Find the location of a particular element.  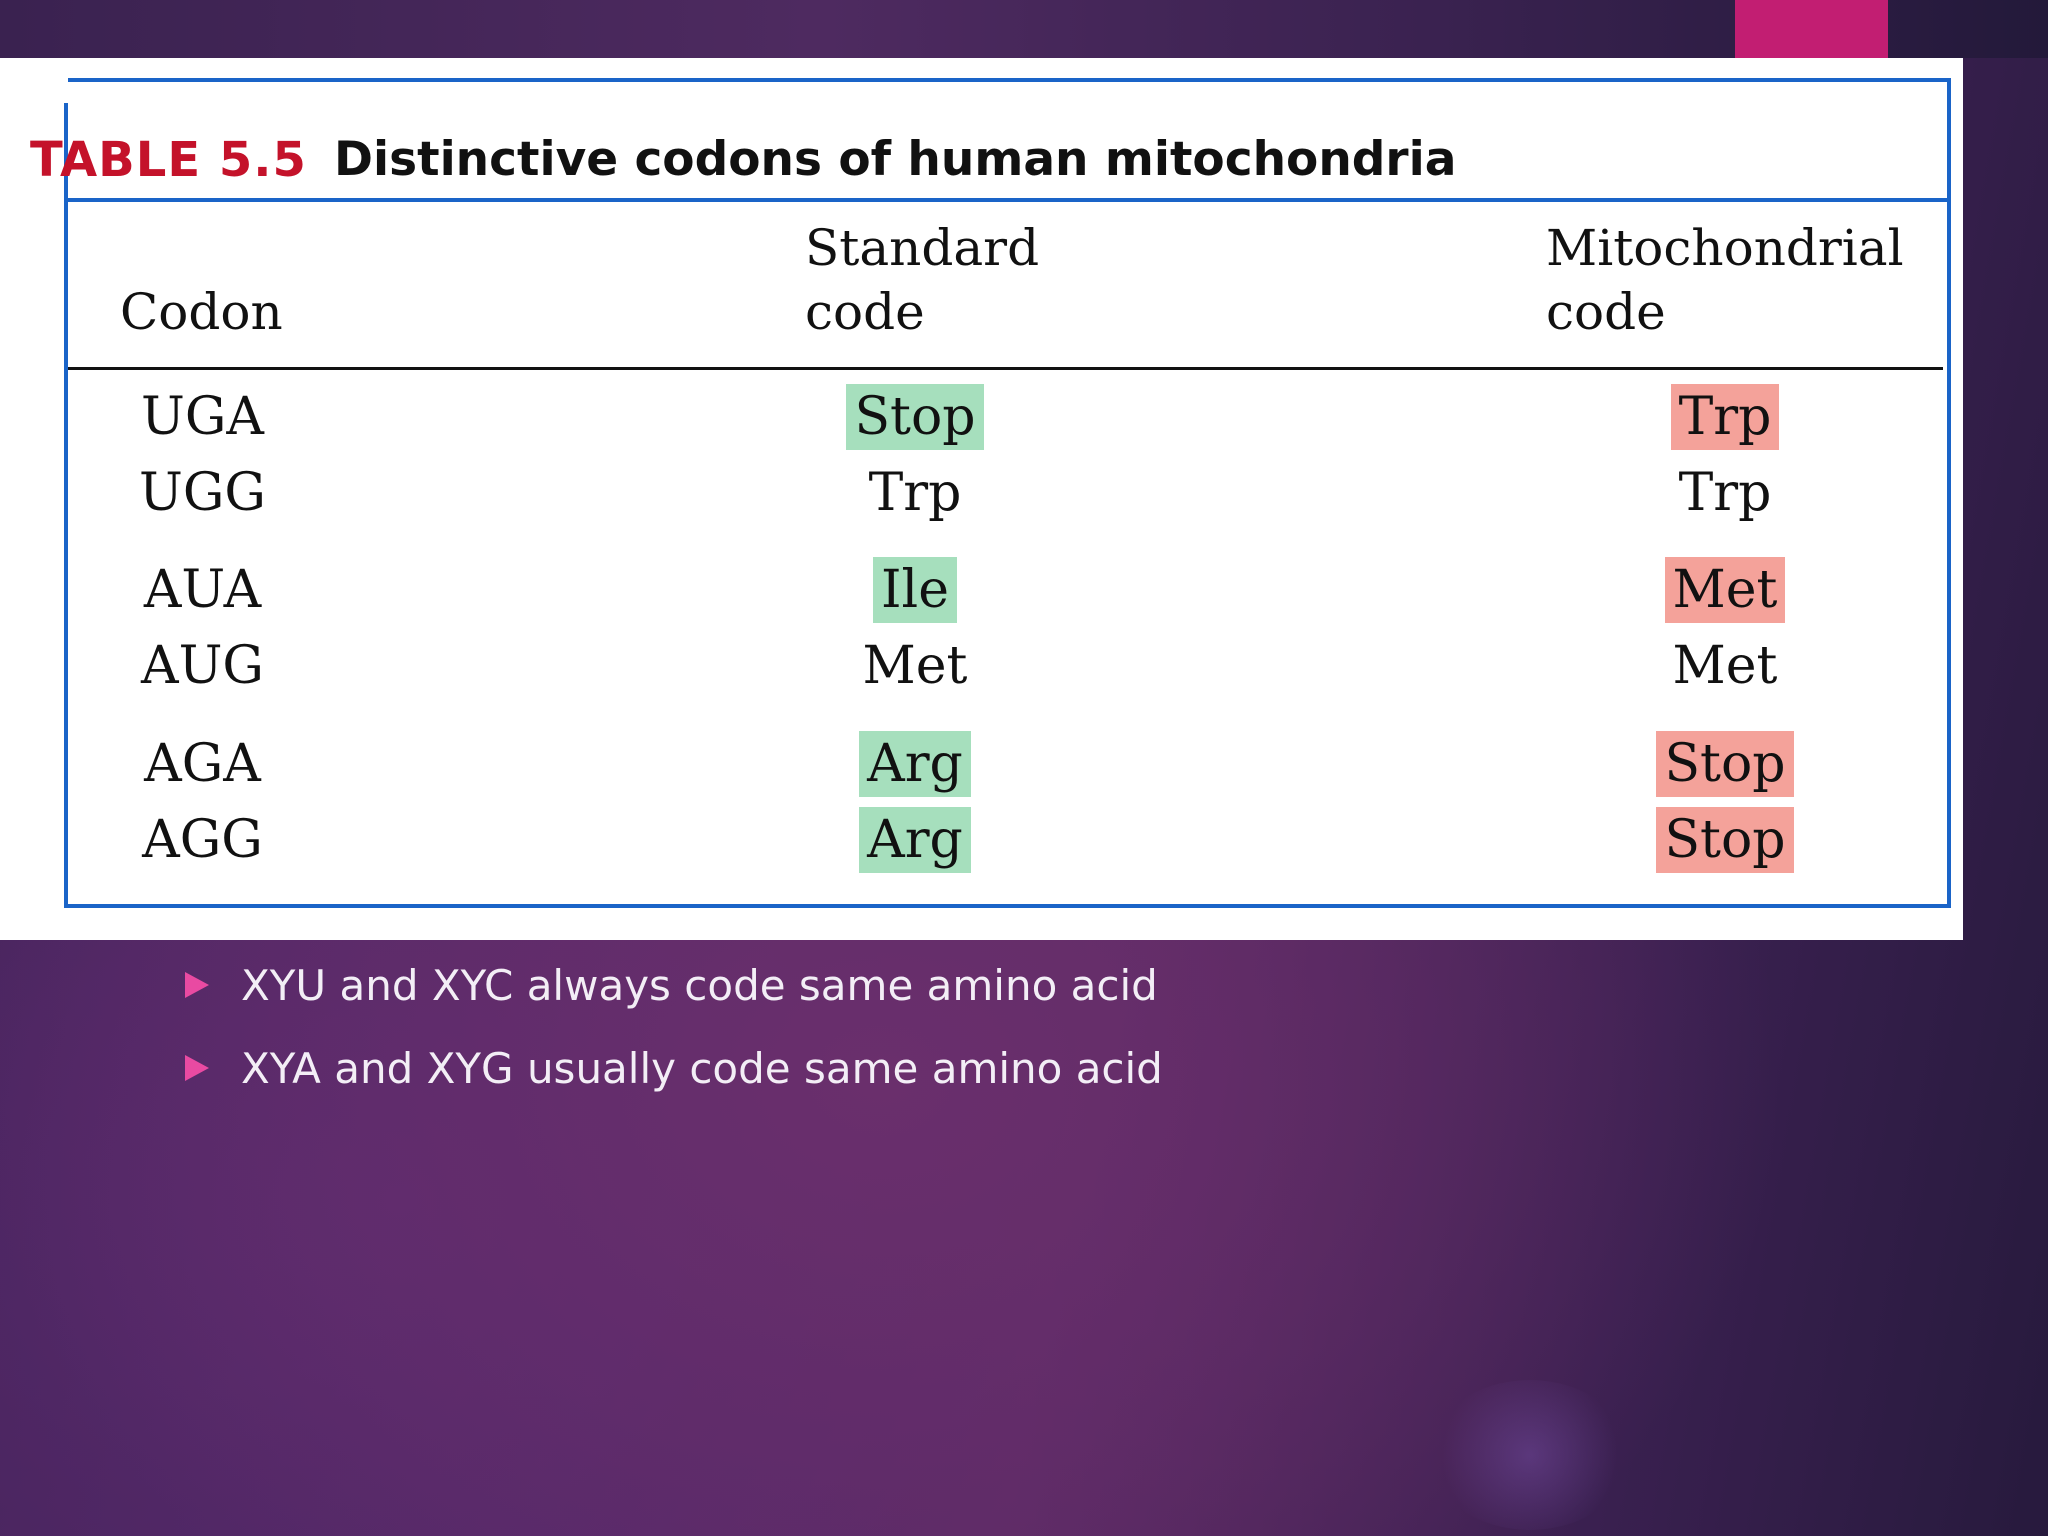

header-standard-code: Standard code is located at coordinates (922, 280).